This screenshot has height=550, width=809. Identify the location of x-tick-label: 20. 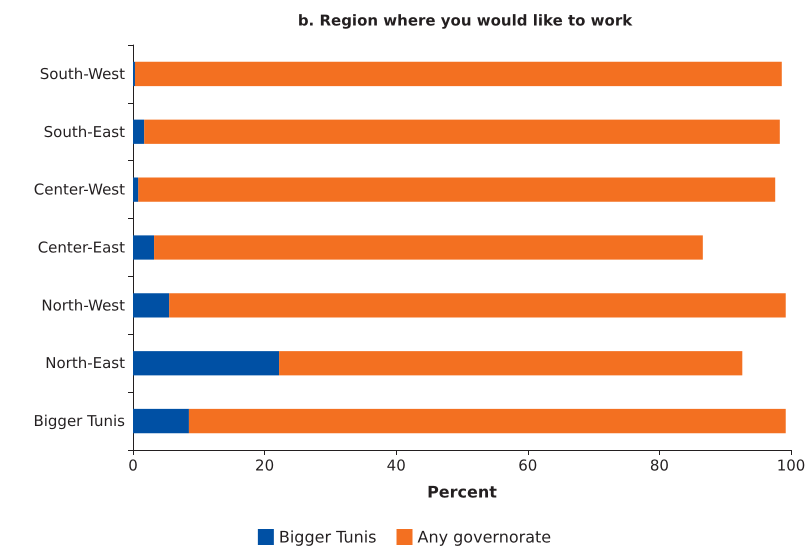
(264, 465).